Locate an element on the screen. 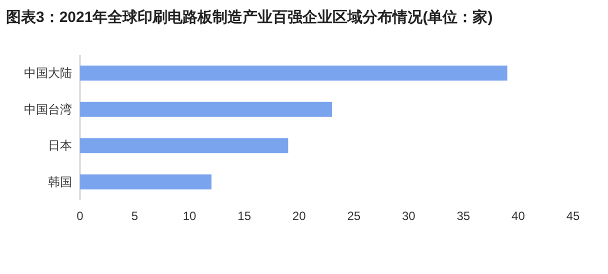  y-tick-label: 韩国 is located at coordinates (60, 181).